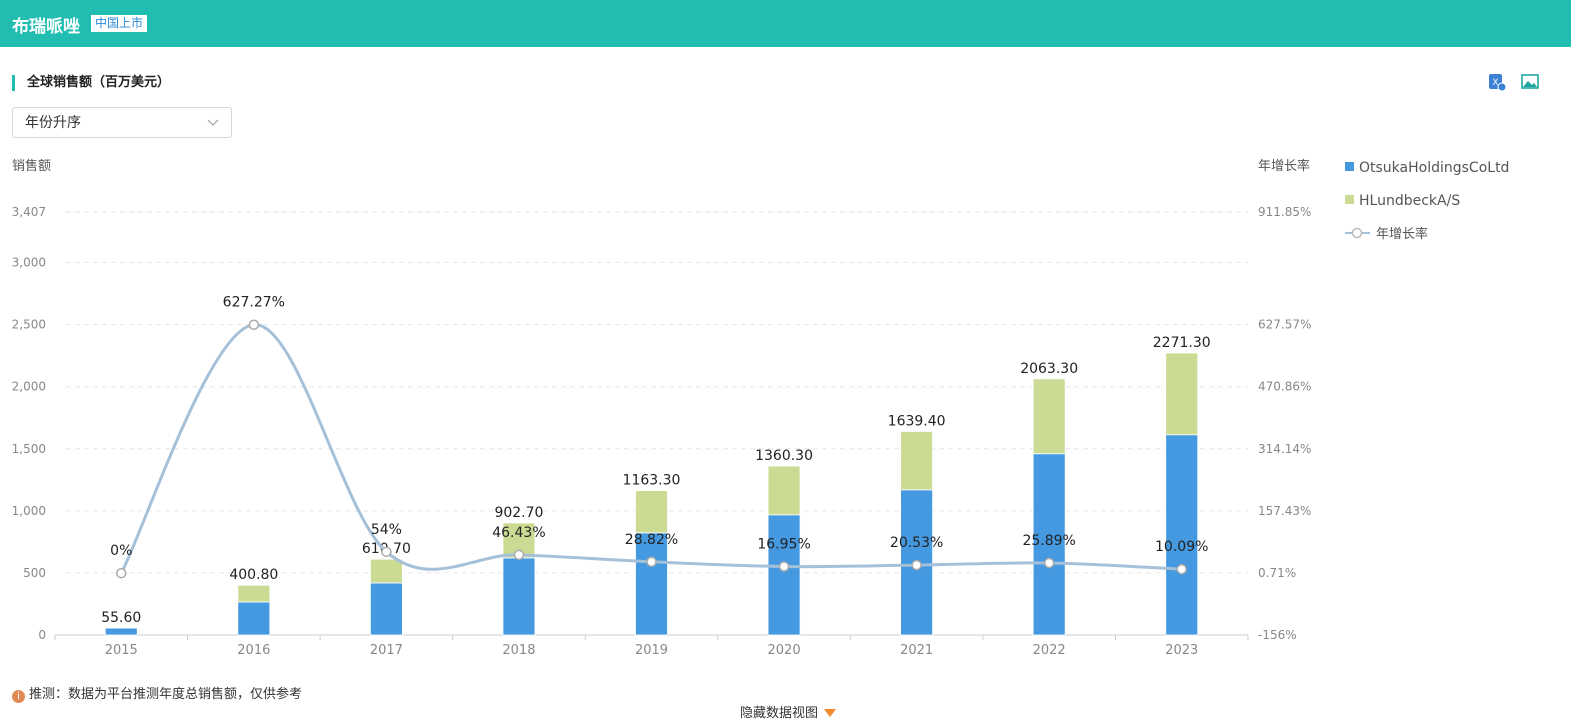 Image resolution: width=1571 pixels, height=728 pixels. What do you see at coordinates (1181, 547) in the screenshot?
I see `growth-label: 10.09%` at bounding box center [1181, 547].